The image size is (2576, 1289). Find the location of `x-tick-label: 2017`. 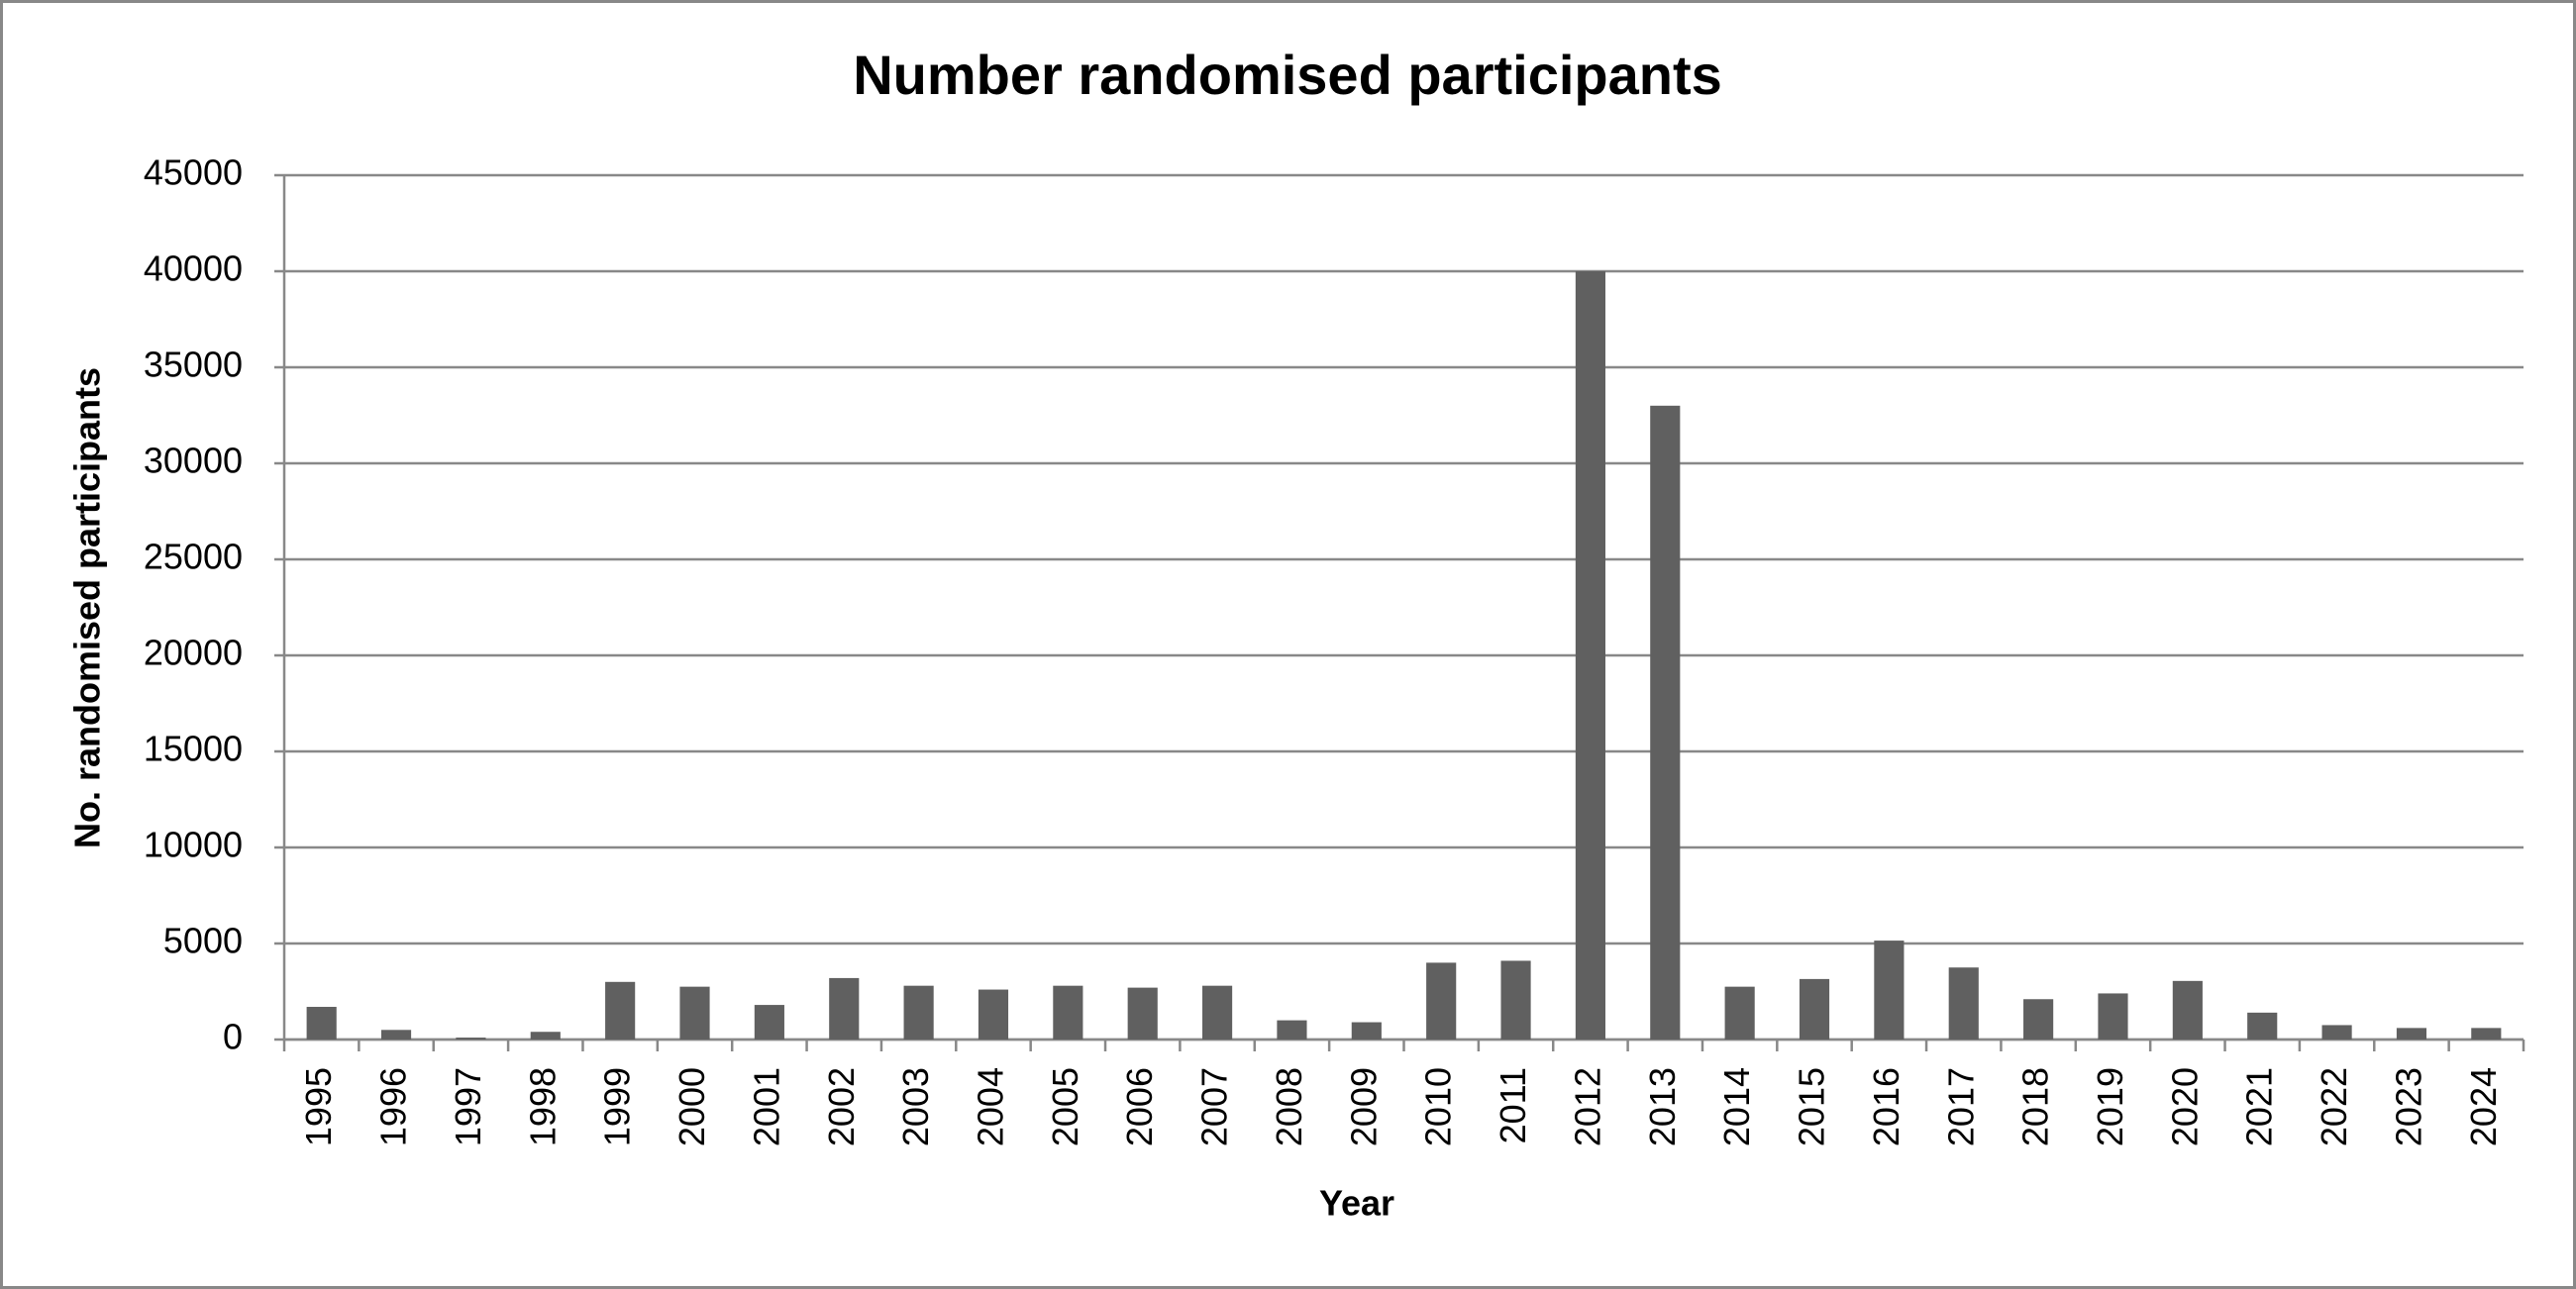

x-tick-label: 2017 is located at coordinates (1960, 1107).